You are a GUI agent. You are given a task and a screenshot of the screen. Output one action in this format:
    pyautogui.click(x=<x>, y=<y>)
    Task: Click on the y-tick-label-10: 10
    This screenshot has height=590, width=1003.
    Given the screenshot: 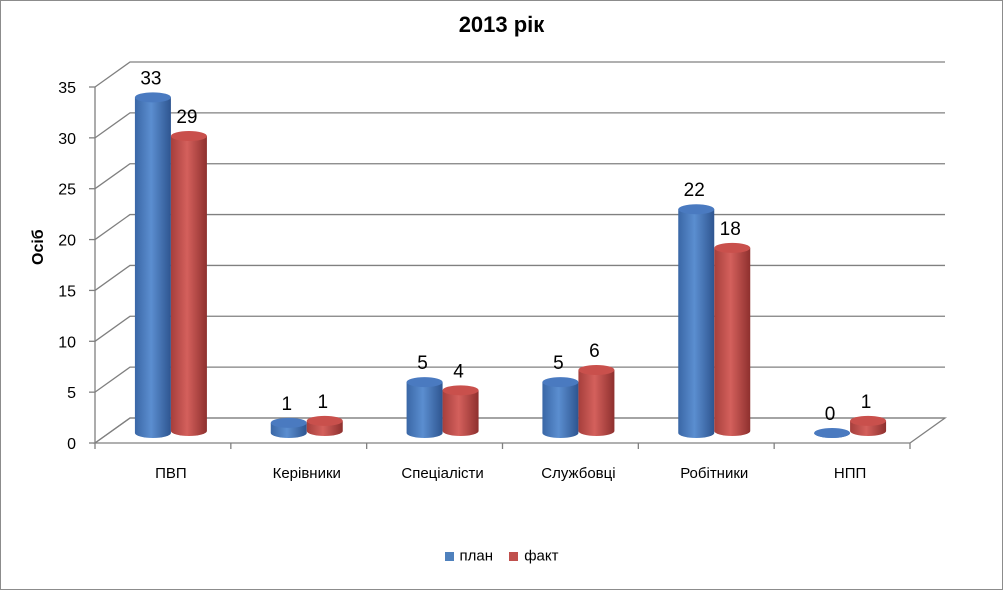 What is the action you would take?
    pyautogui.click(x=67, y=342)
    